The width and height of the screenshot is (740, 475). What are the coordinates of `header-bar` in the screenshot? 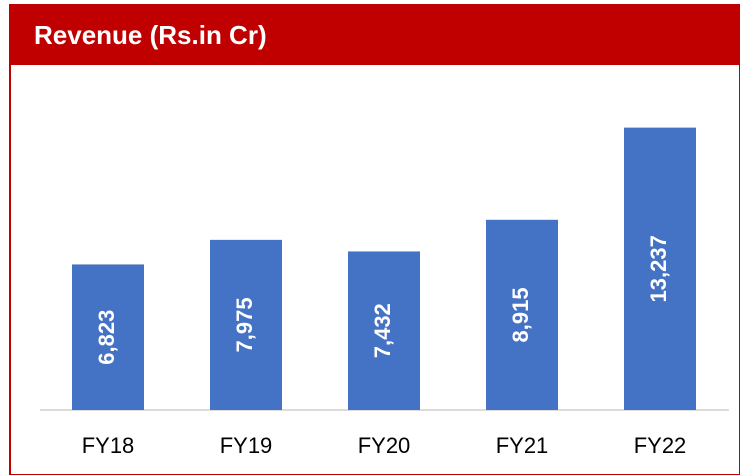 It's located at (375, 35).